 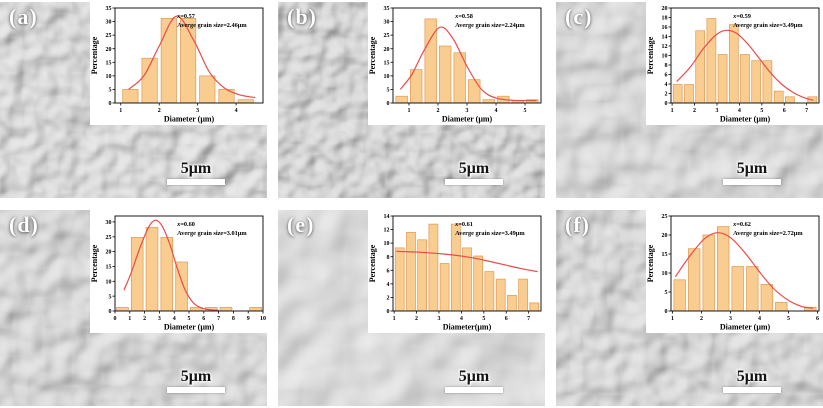 What do you see at coordinates (23, 16) in the screenshot?
I see `panel-label: (a)` at bounding box center [23, 16].